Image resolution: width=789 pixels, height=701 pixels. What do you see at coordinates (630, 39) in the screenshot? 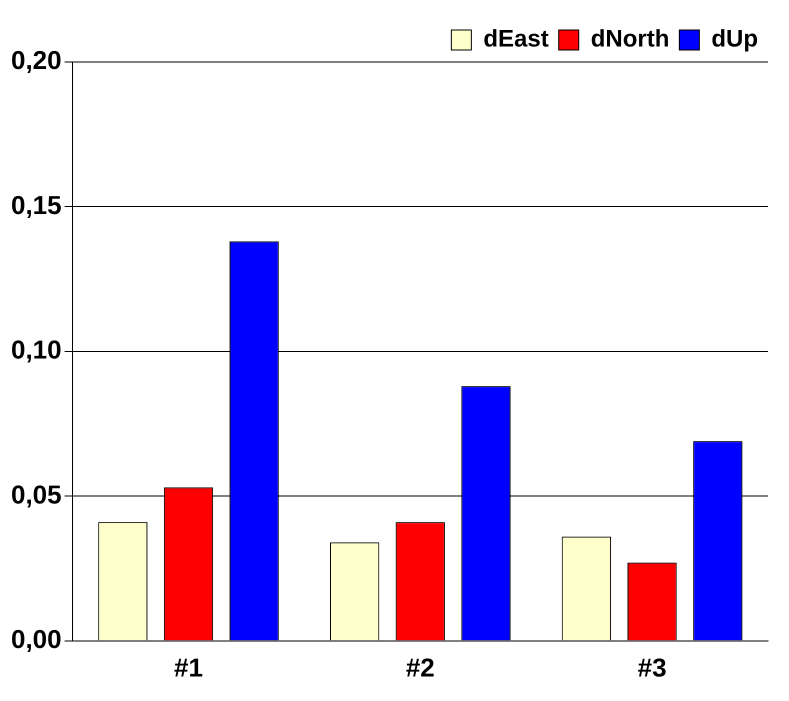
I see `legend-label: dNorth` at bounding box center [630, 39].